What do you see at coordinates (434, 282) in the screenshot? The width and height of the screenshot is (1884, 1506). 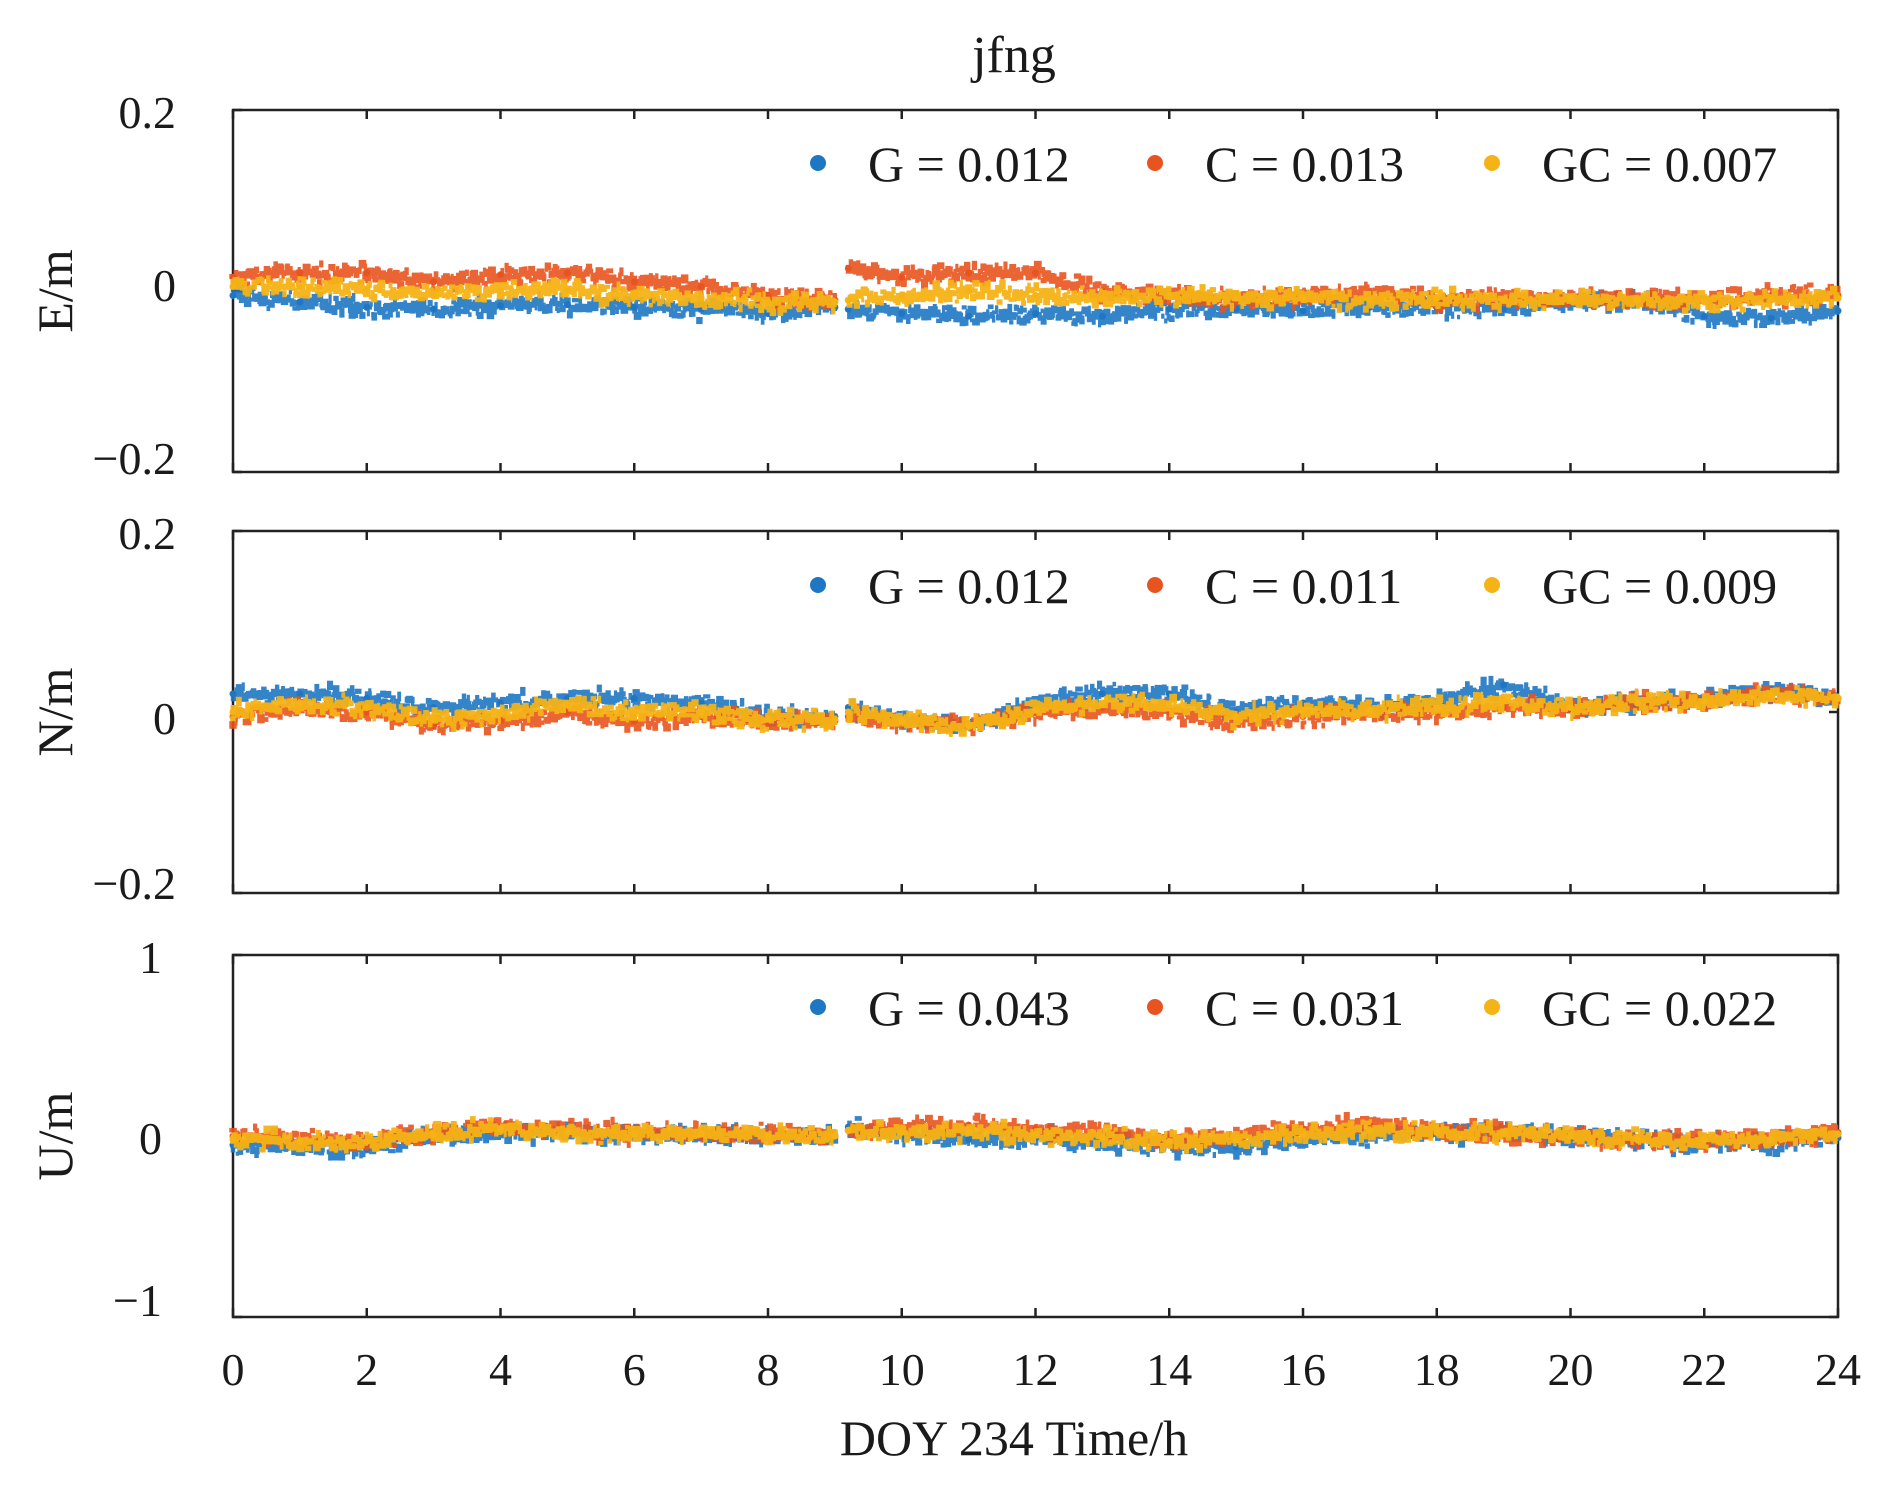 I see `data-point-c` at bounding box center [434, 282].